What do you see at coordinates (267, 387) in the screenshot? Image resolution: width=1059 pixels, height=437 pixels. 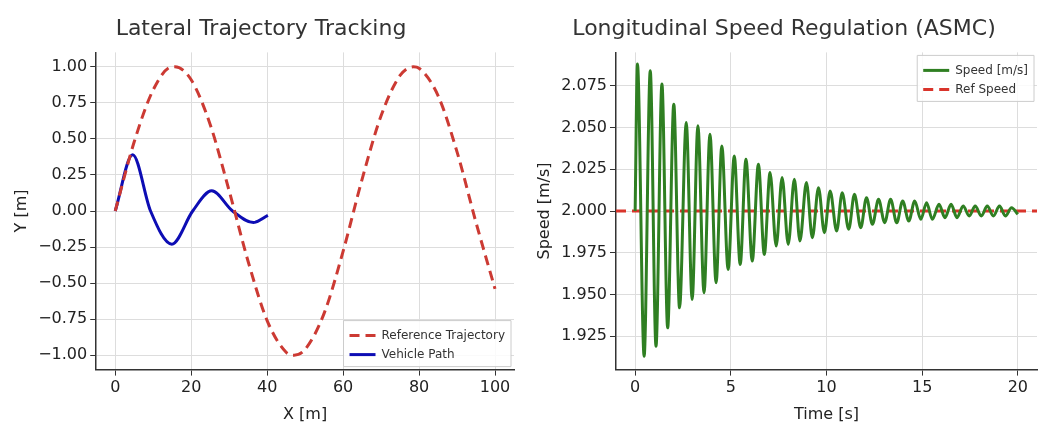 I see `x-tick-label: 40` at bounding box center [267, 387].